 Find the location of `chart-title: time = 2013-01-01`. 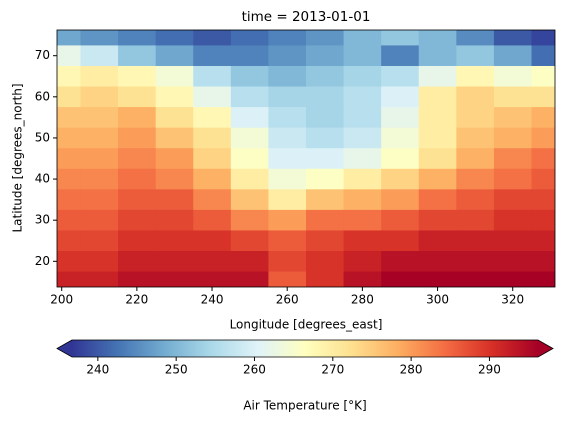

chart-title: time = 2013-01-01 is located at coordinates (306, 17).